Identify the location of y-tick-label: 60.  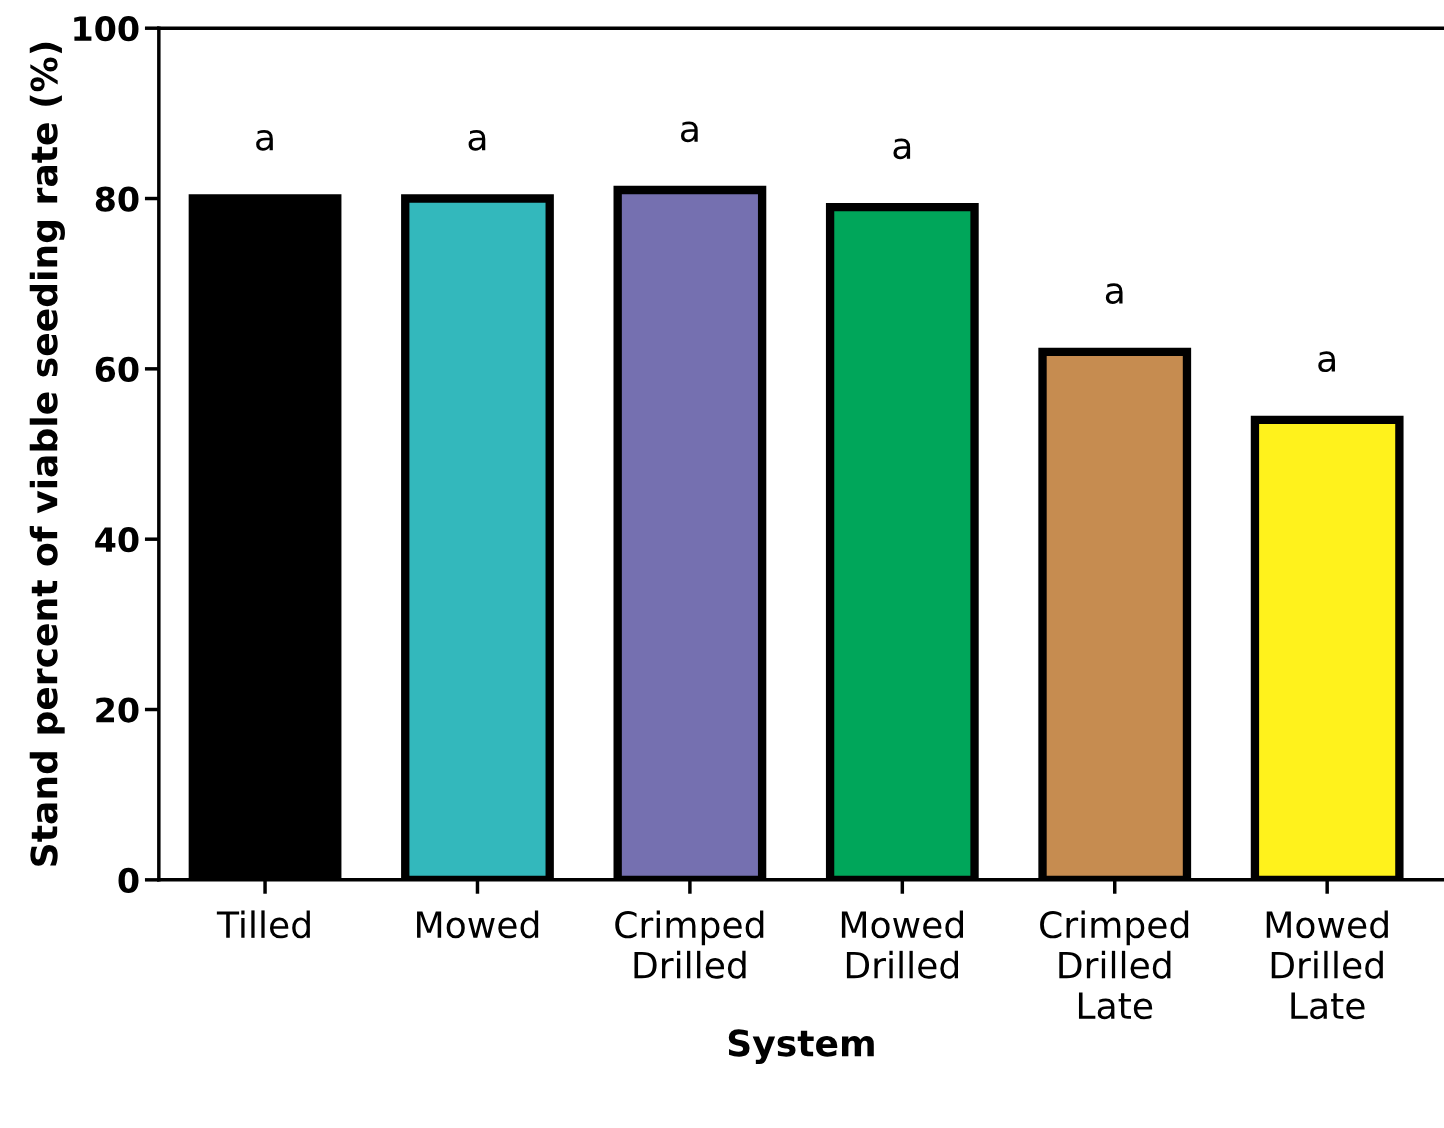
(117, 369).